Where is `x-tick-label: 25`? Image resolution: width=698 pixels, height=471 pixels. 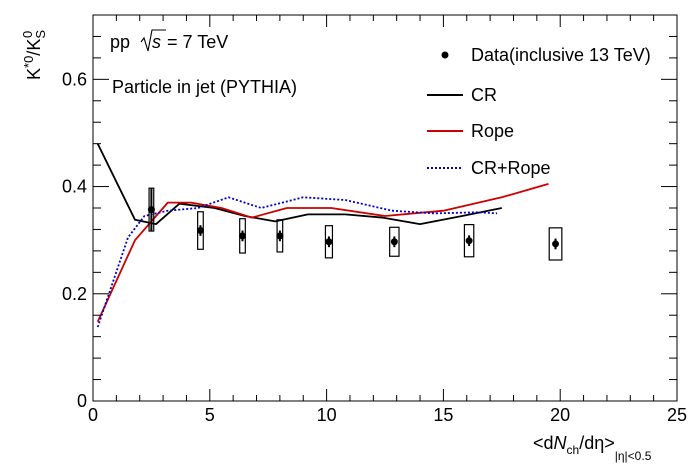
x-tick-label: 25 is located at coordinates (677, 415).